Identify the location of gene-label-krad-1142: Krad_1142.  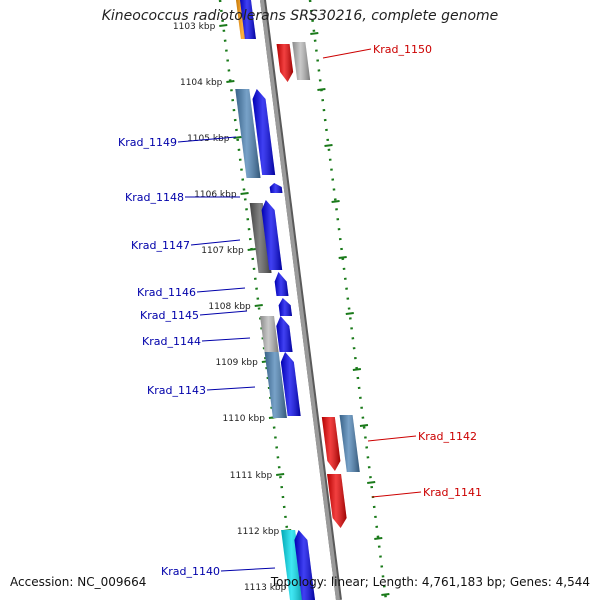
(447, 436).